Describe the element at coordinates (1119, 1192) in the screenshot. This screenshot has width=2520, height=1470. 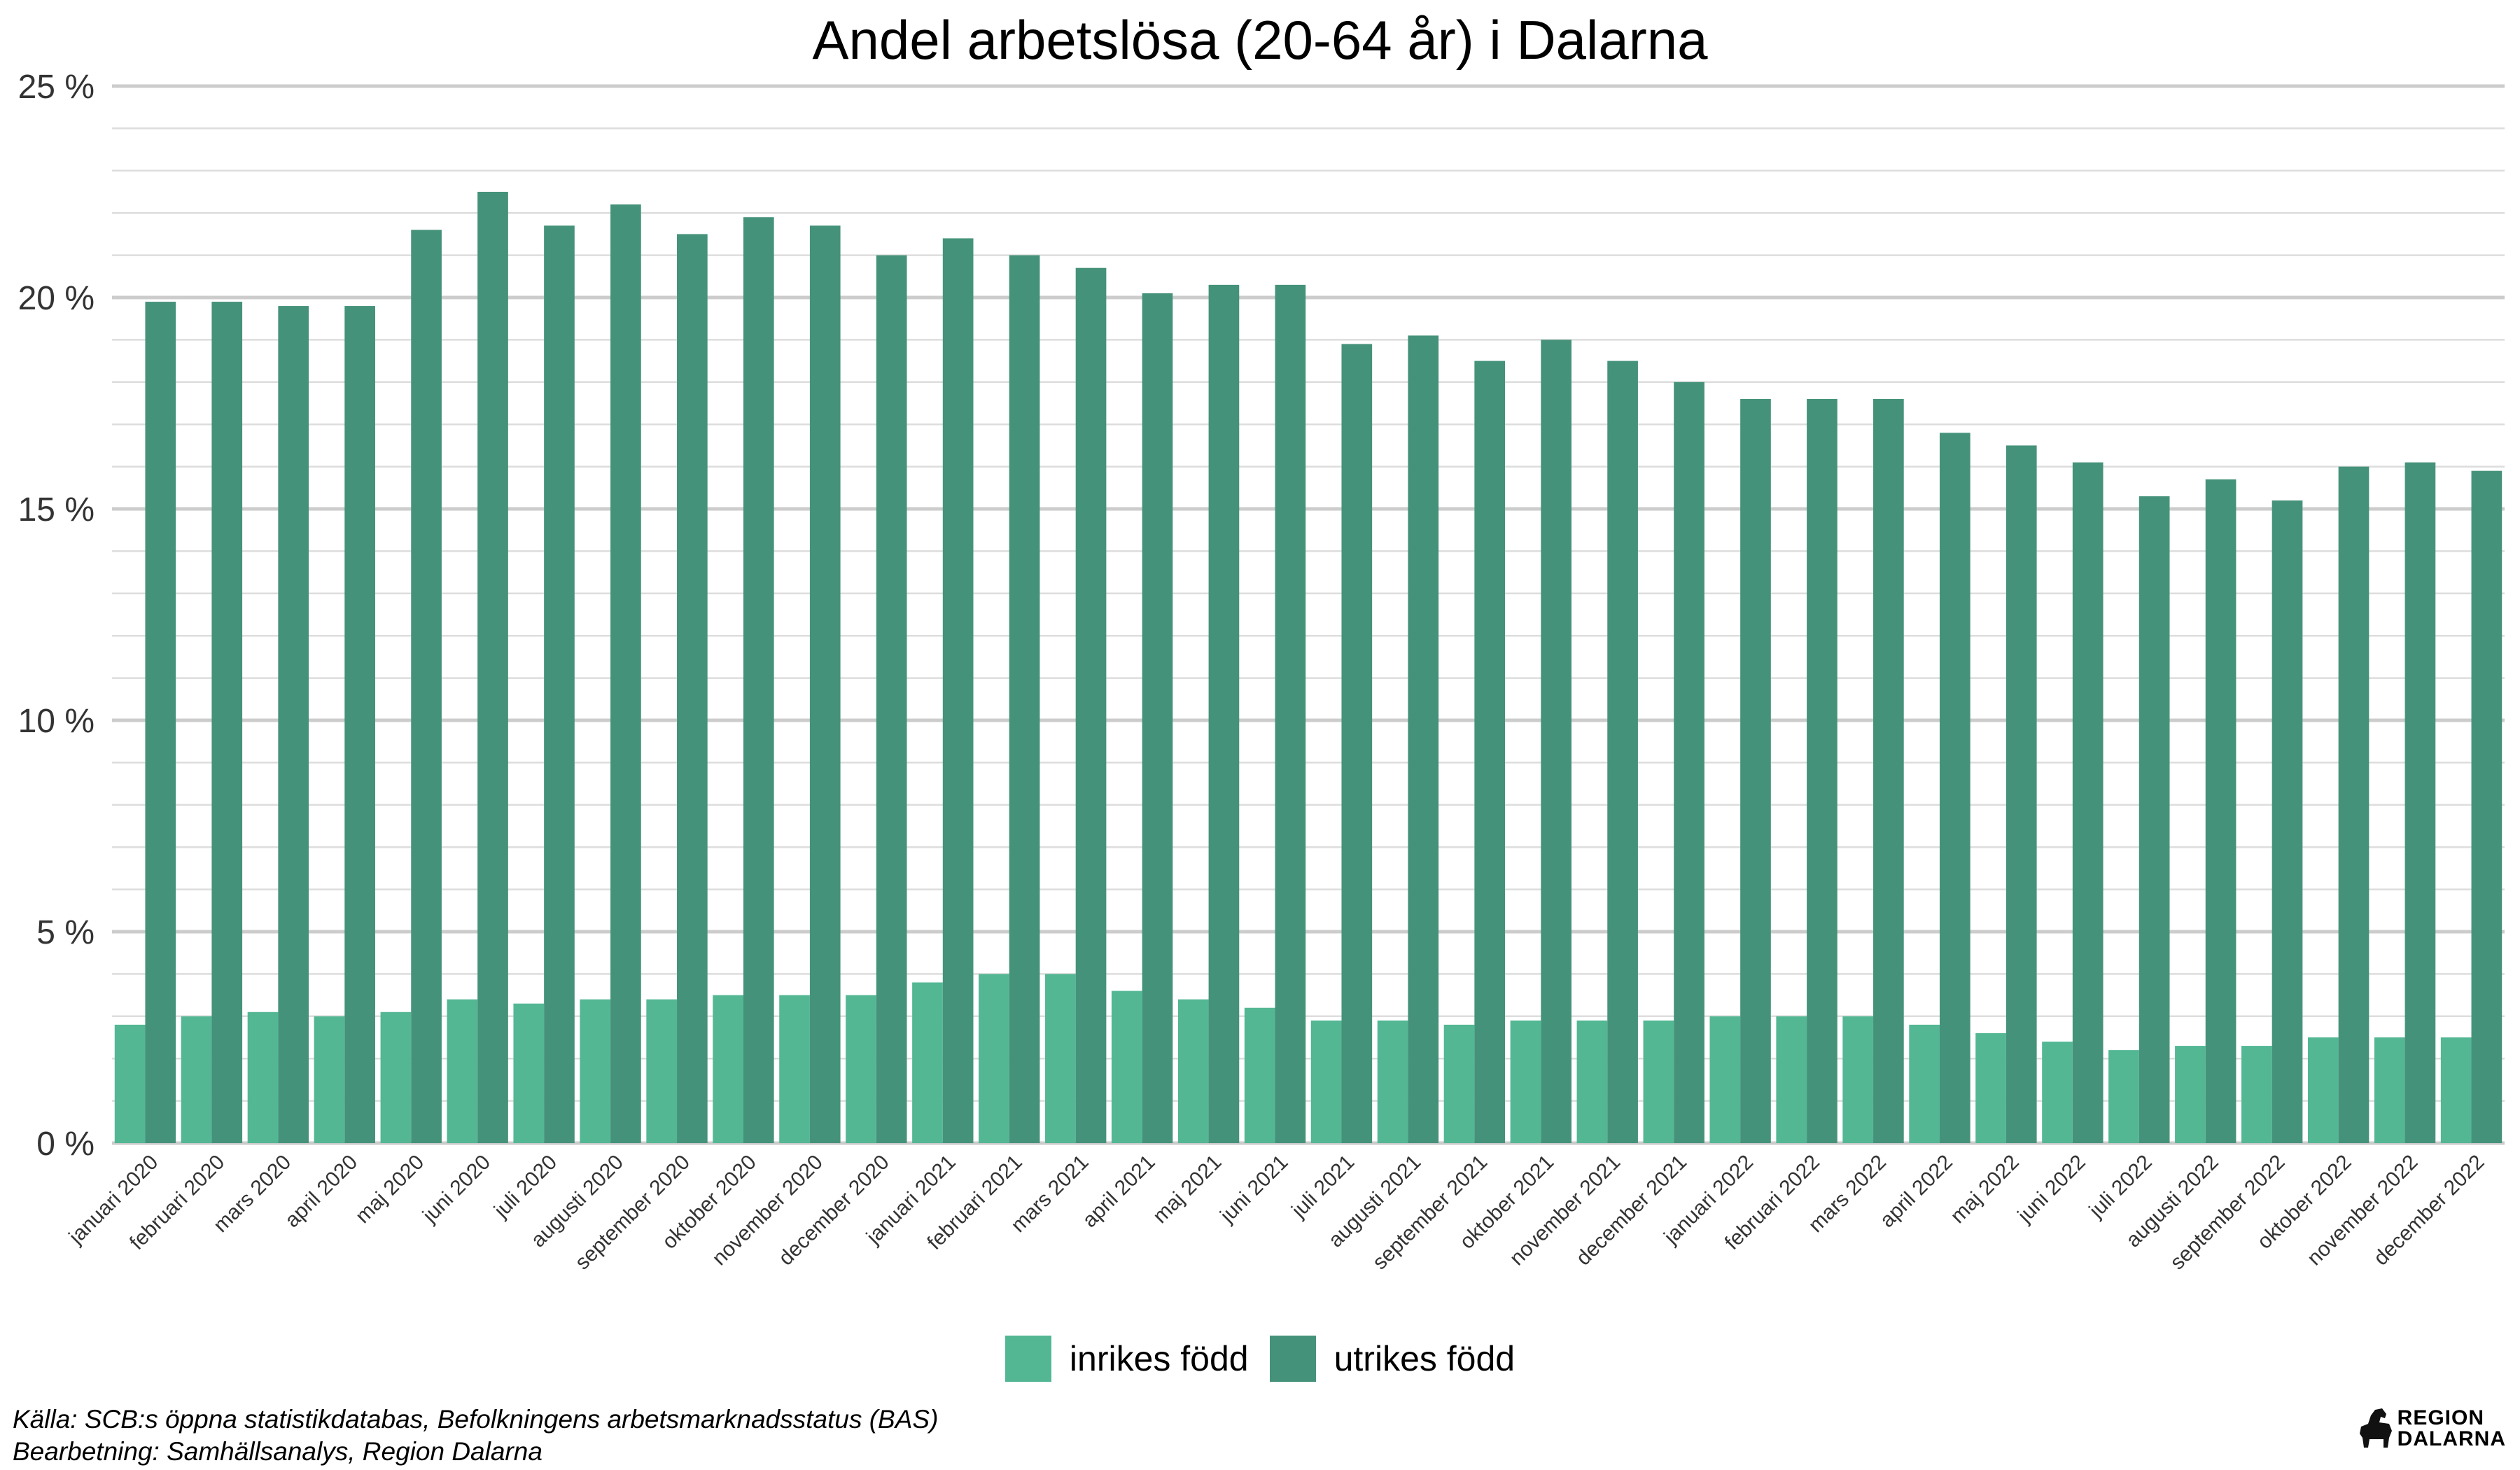
I see `x-tick-label: april 2021` at that location.